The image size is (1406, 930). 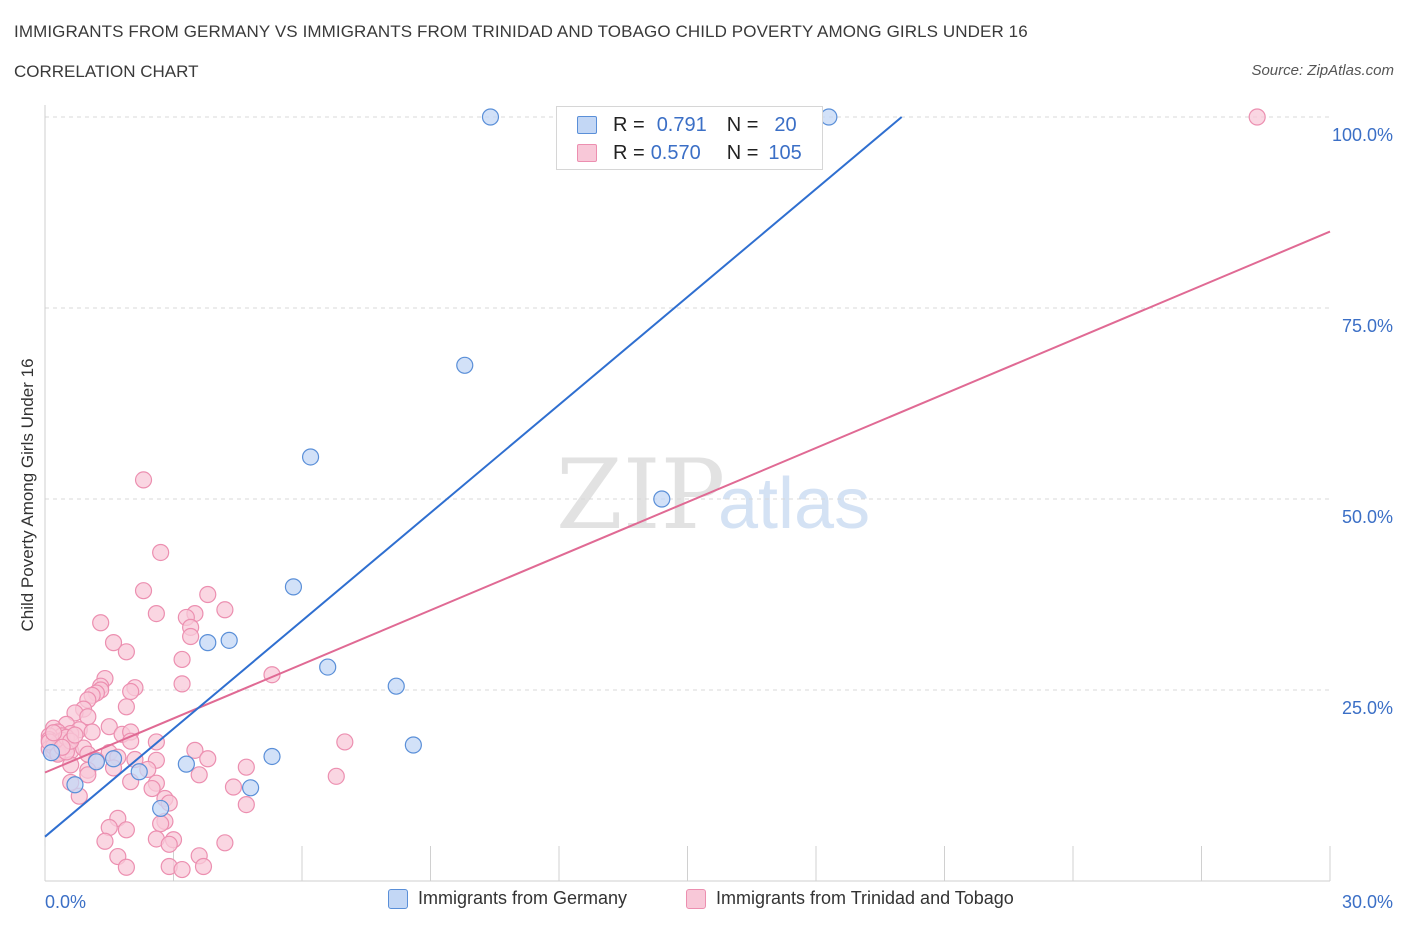 I want to click on x-tick-label: 30.0%, so click(x=1367, y=902).